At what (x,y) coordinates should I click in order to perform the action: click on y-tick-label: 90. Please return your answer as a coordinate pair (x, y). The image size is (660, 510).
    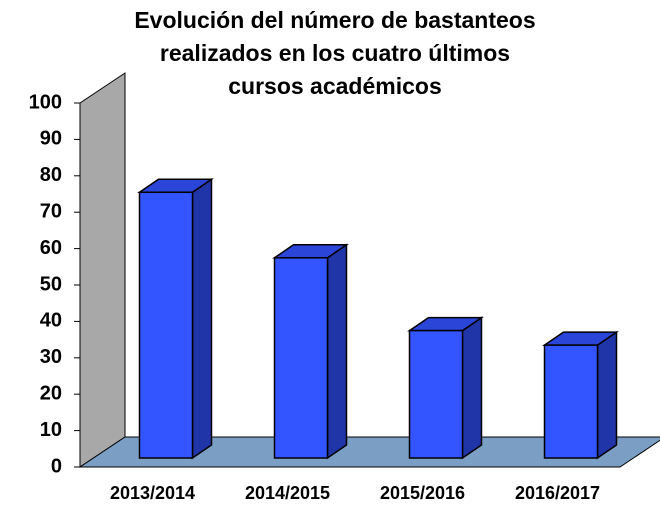
    Looking at the image, I should click on (51, 139).